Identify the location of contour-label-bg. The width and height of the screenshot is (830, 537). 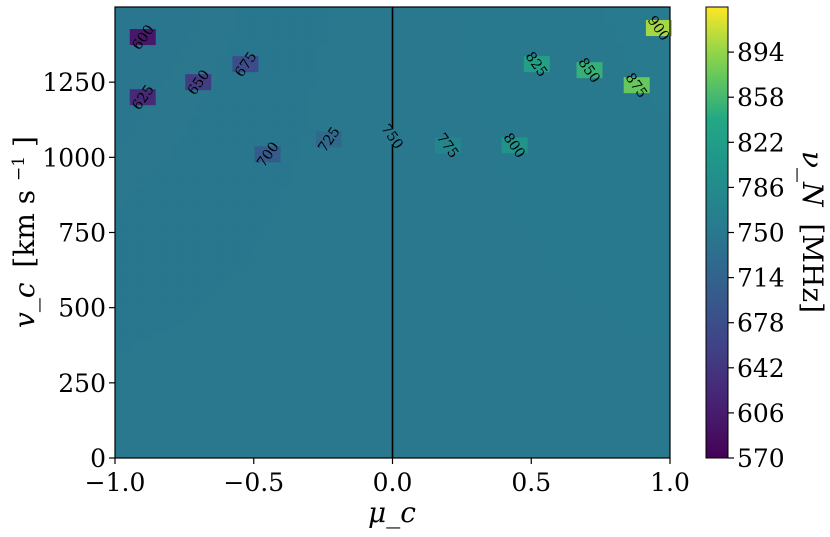
(636, 85).